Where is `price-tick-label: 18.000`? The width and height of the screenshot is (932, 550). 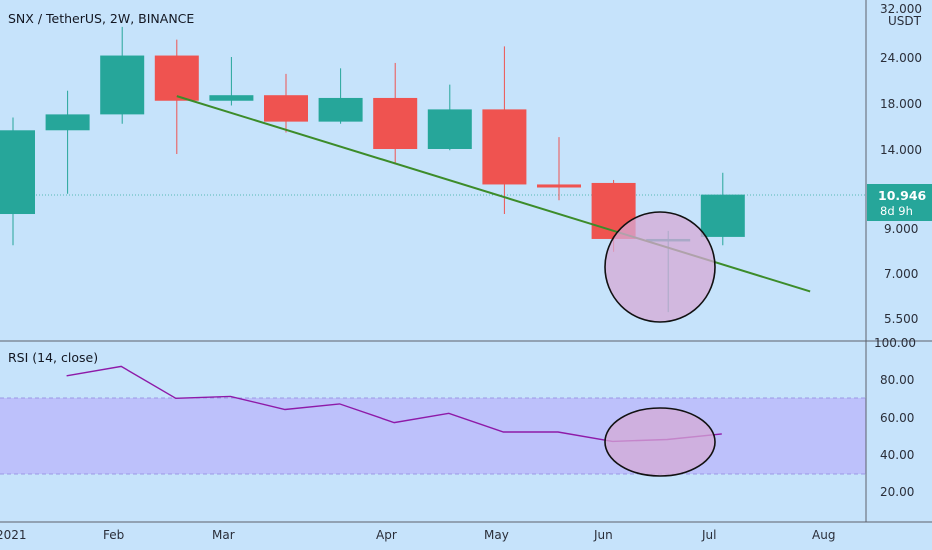 price-tick-label: 18.000 is located at coordinates (901, 104).